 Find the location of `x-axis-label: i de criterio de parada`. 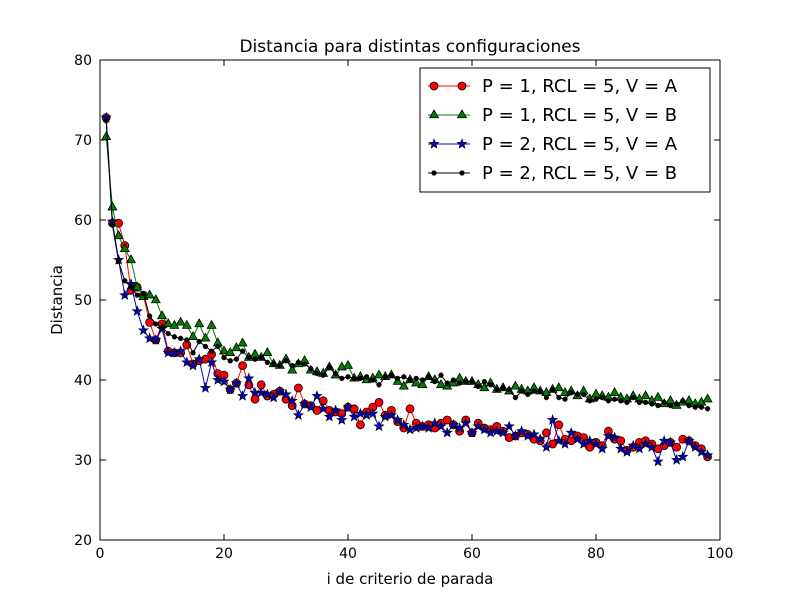

x-axis-label: i de criterio de parada is located at coordinates (410, 579).